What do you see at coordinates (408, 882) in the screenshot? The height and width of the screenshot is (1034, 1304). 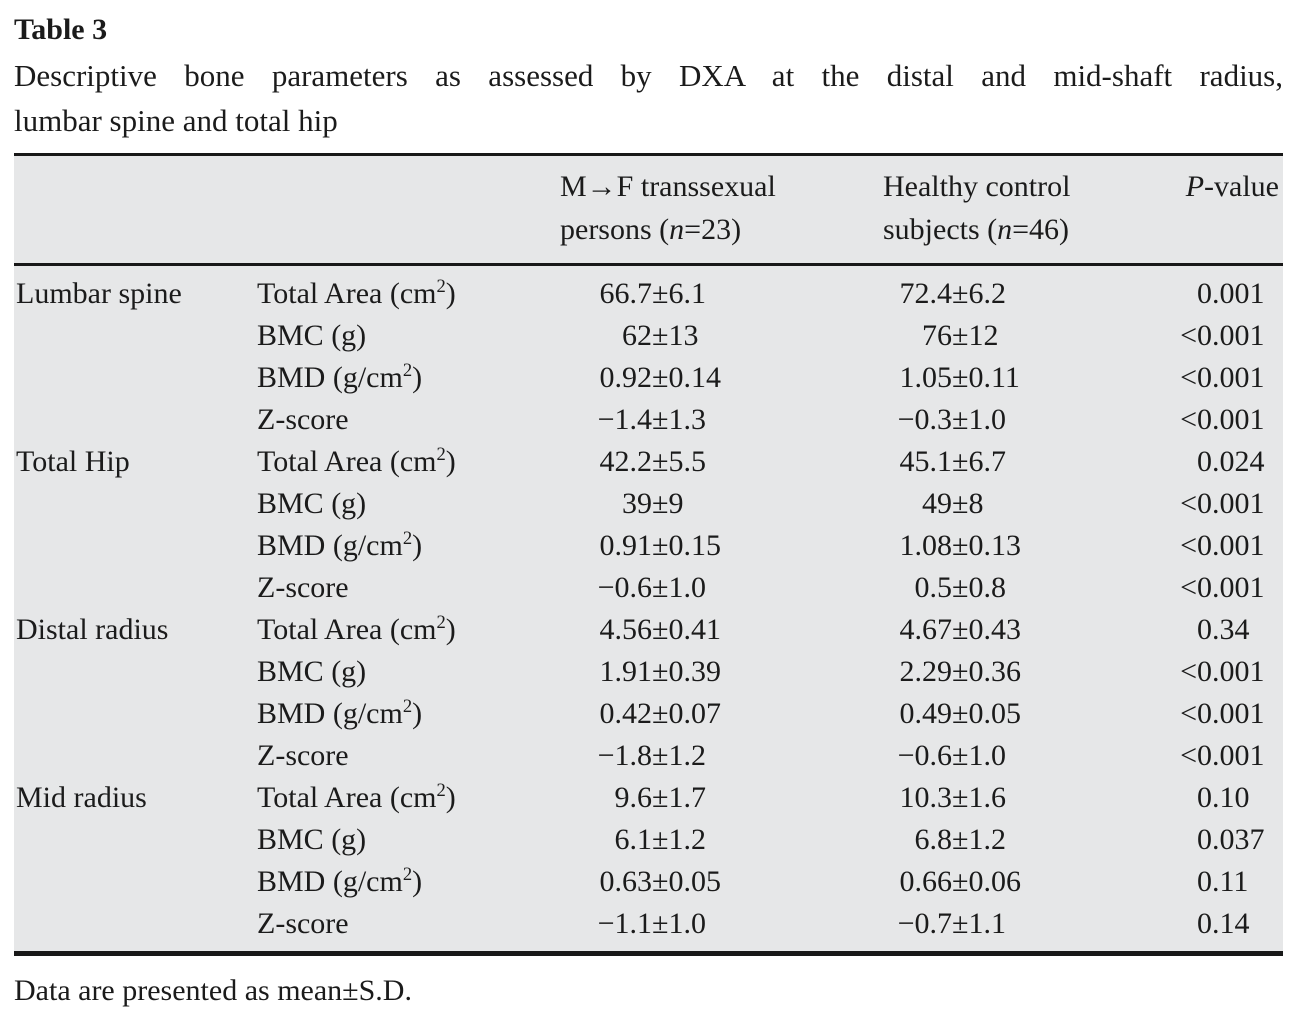 I see `parameter-cell: BMD (g/cm2)` at bounding box center [408, 882].